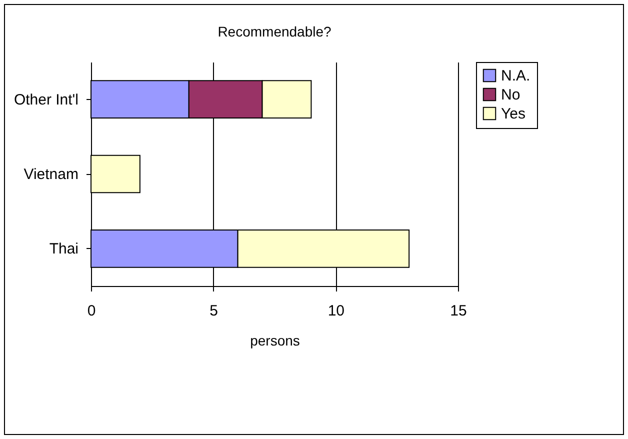 The width and height of the screenshot is (628, 439). I want to click on y-tick-label: Vietnam, so click(51, 174).